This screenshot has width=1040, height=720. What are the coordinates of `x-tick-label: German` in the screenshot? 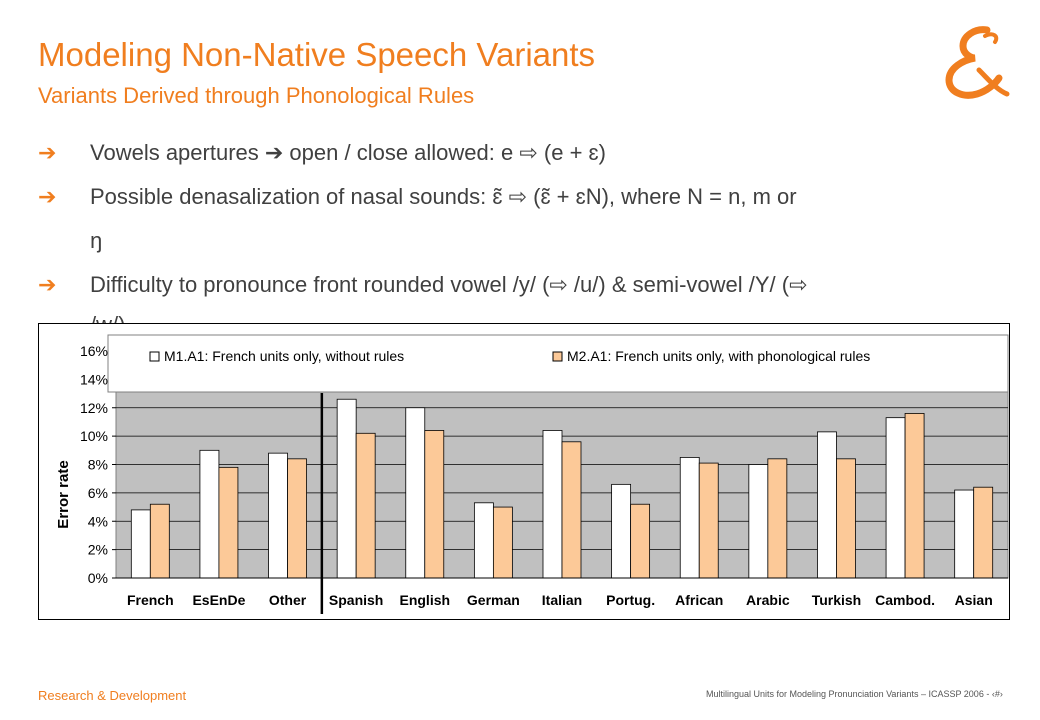 It's located at (493, 600).